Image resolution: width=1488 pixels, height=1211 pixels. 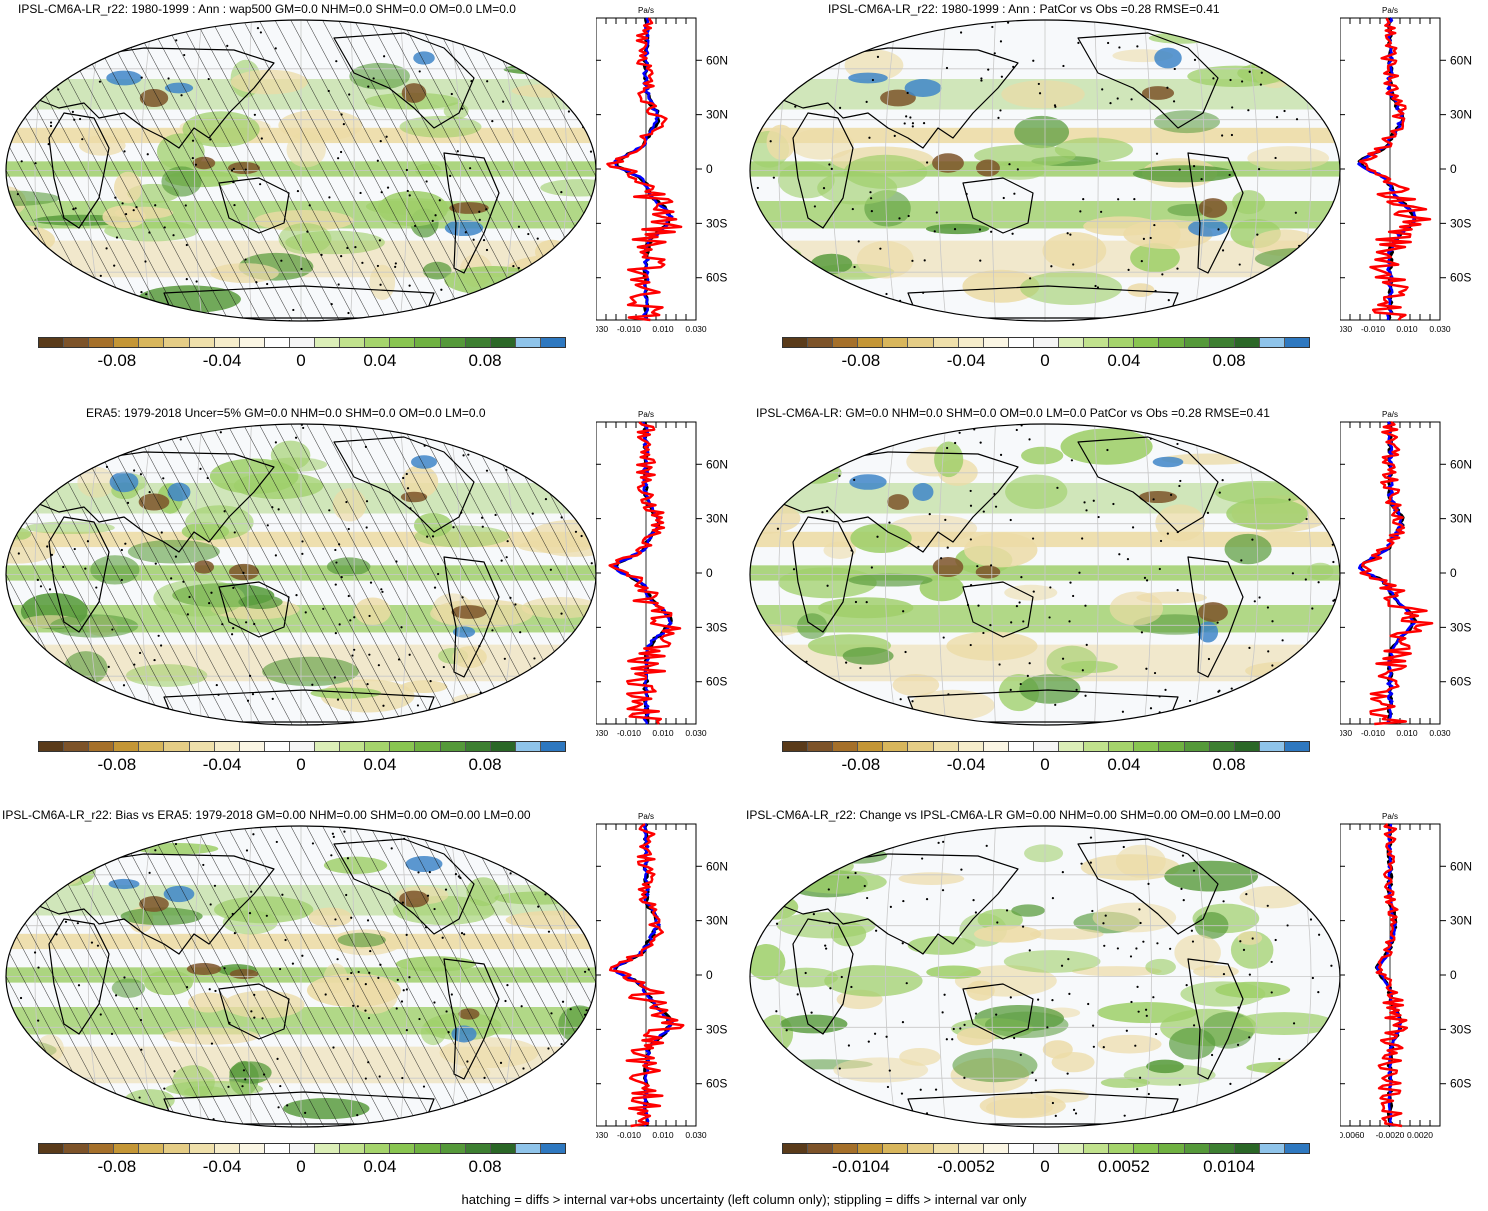 What do you see at coordinates (1045, 1168) in the screenshot?
I see `colorbar-labels: -0.0104 -0.0052 0 0.0052 0.0104` at bounding box center [1045, 1168].